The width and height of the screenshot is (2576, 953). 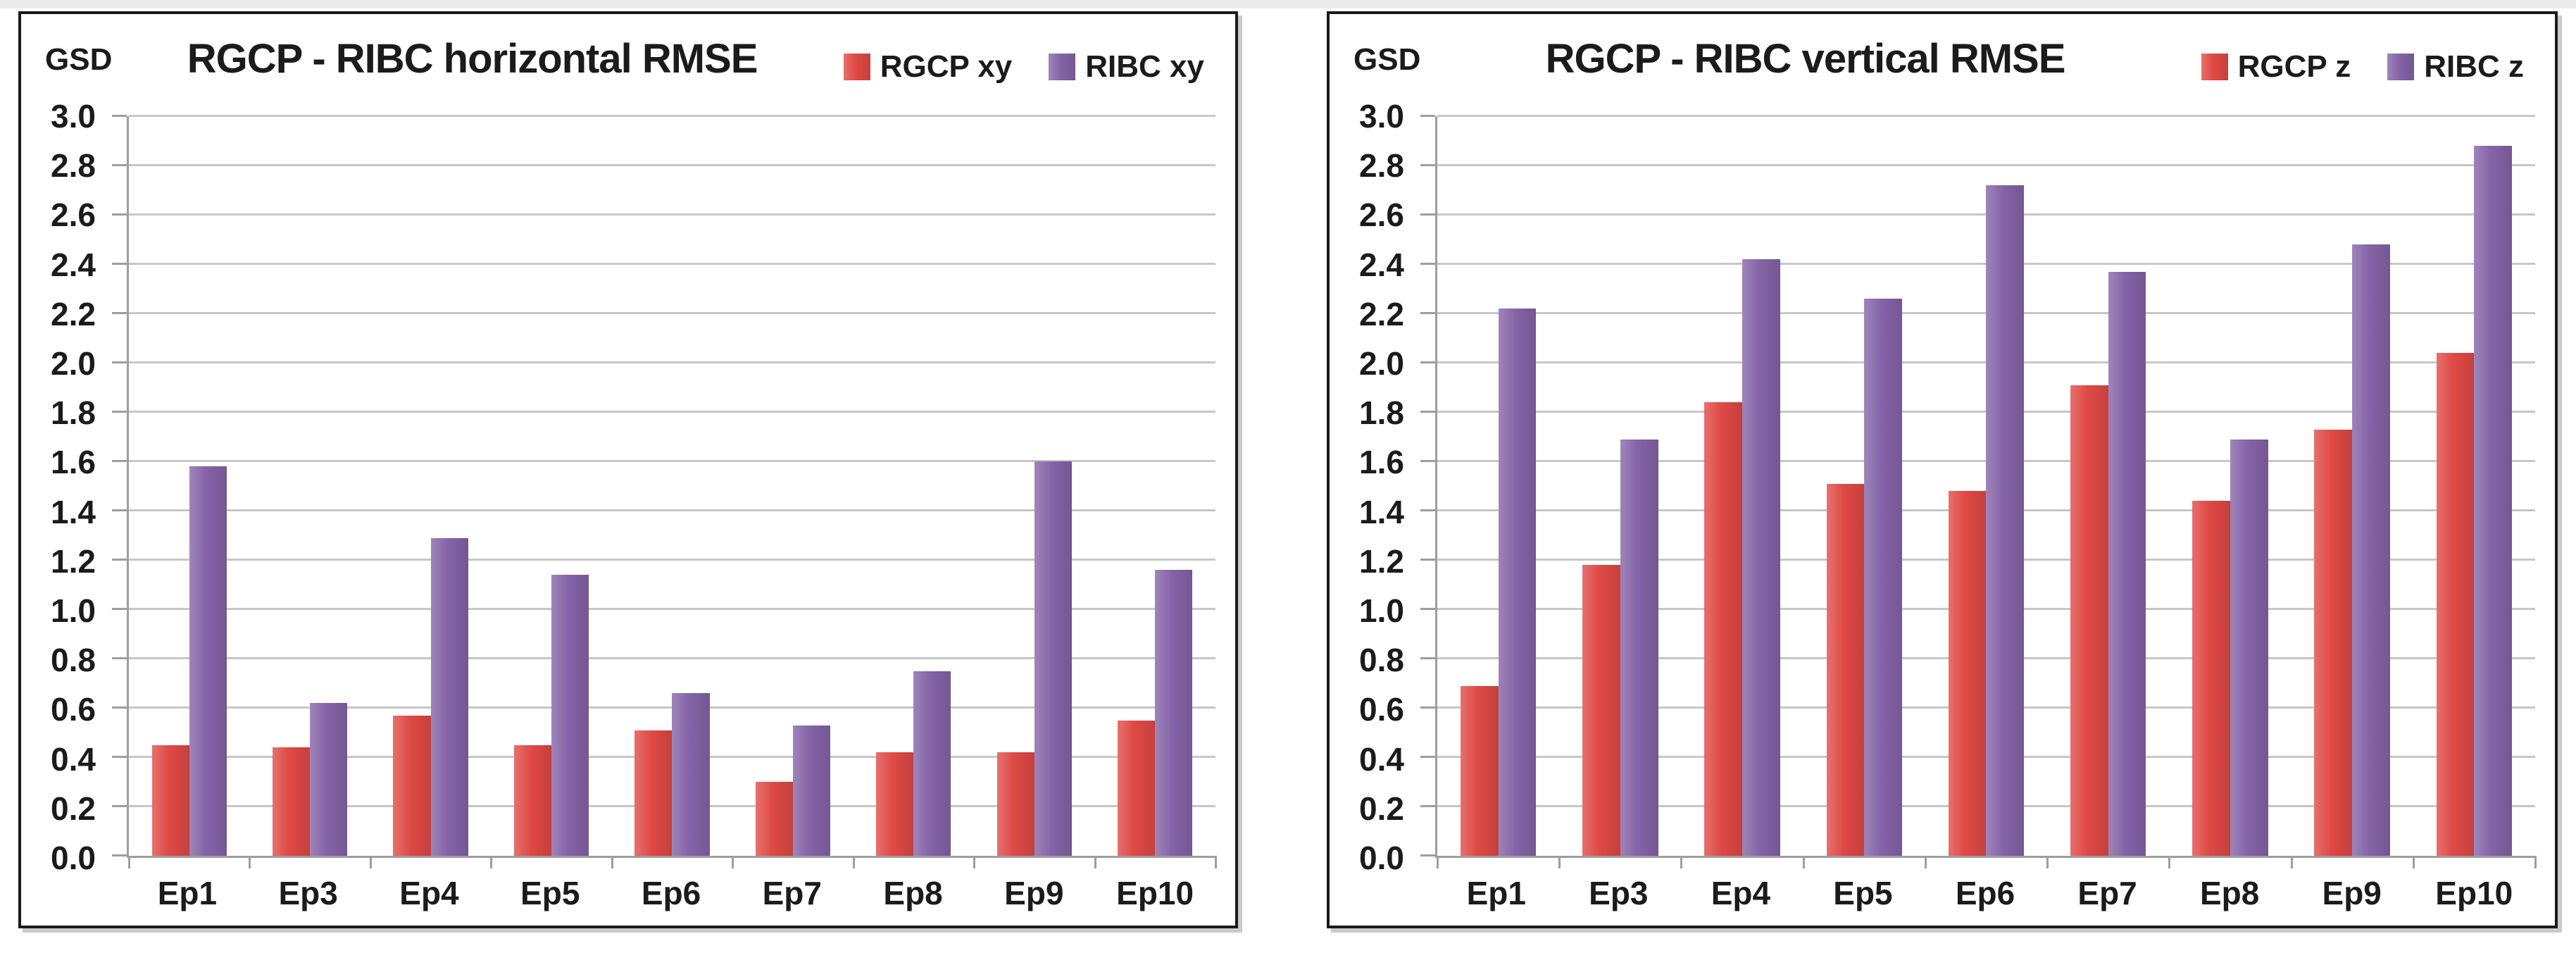 I want to click on x-tick-label: Ep7, so click(x=2107, y=893).